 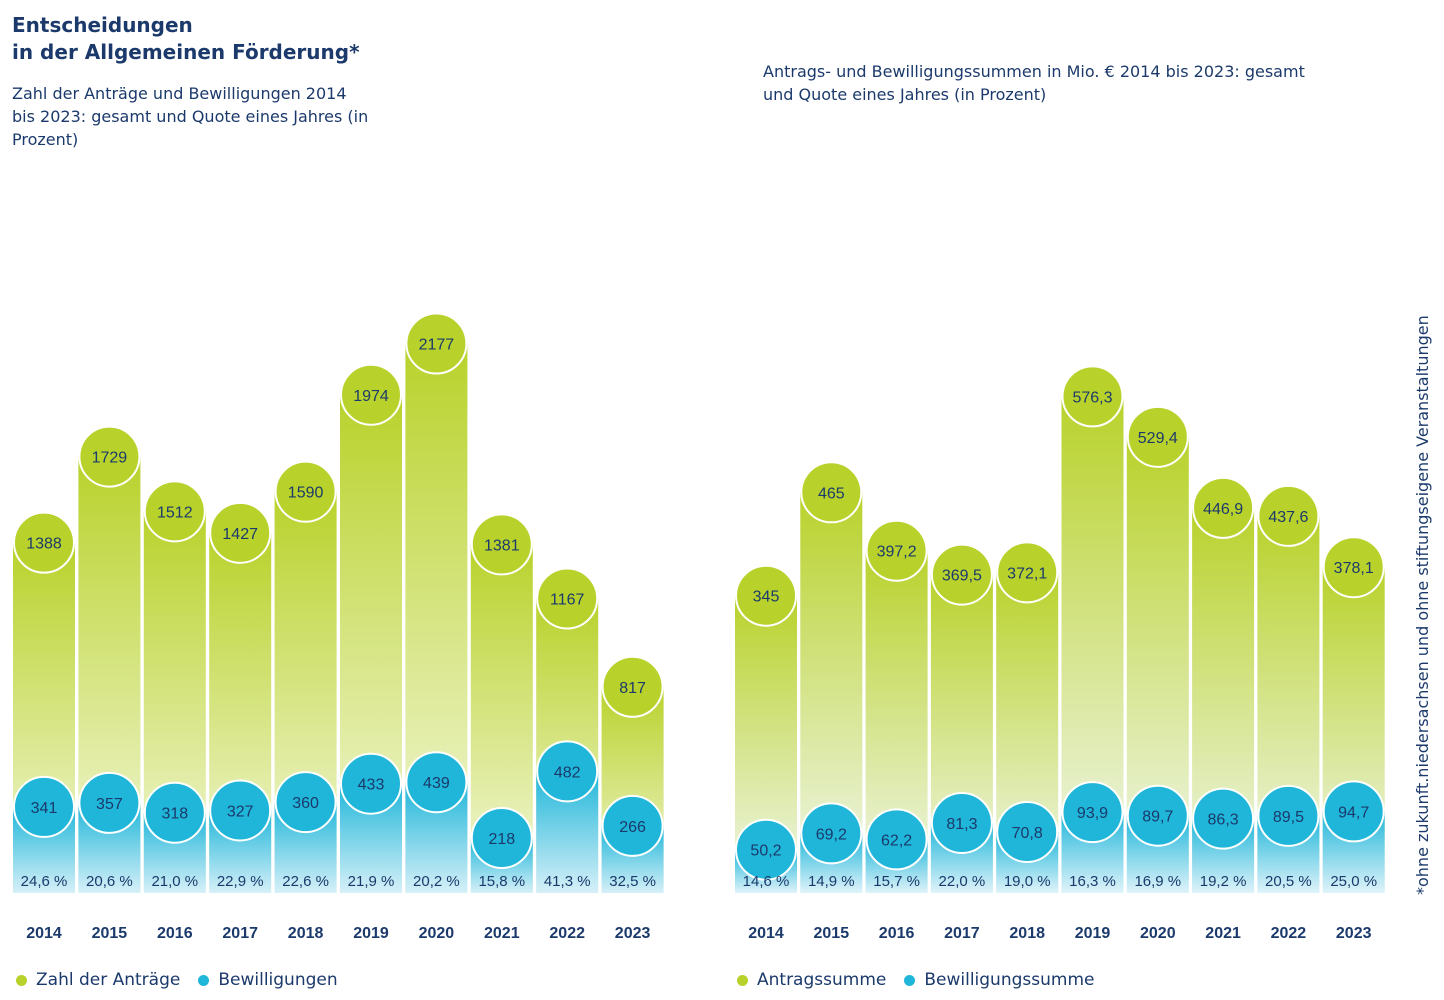 I want to click on year-label-1-2020: 2020, so click(x=1158, y=933).